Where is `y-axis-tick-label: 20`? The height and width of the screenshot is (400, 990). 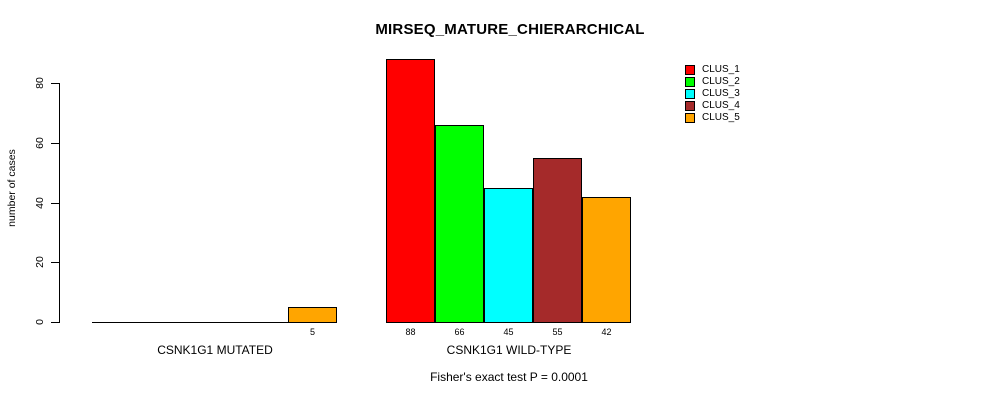 y-axis-tick-label: 20 is located at coordinates (40, 262).